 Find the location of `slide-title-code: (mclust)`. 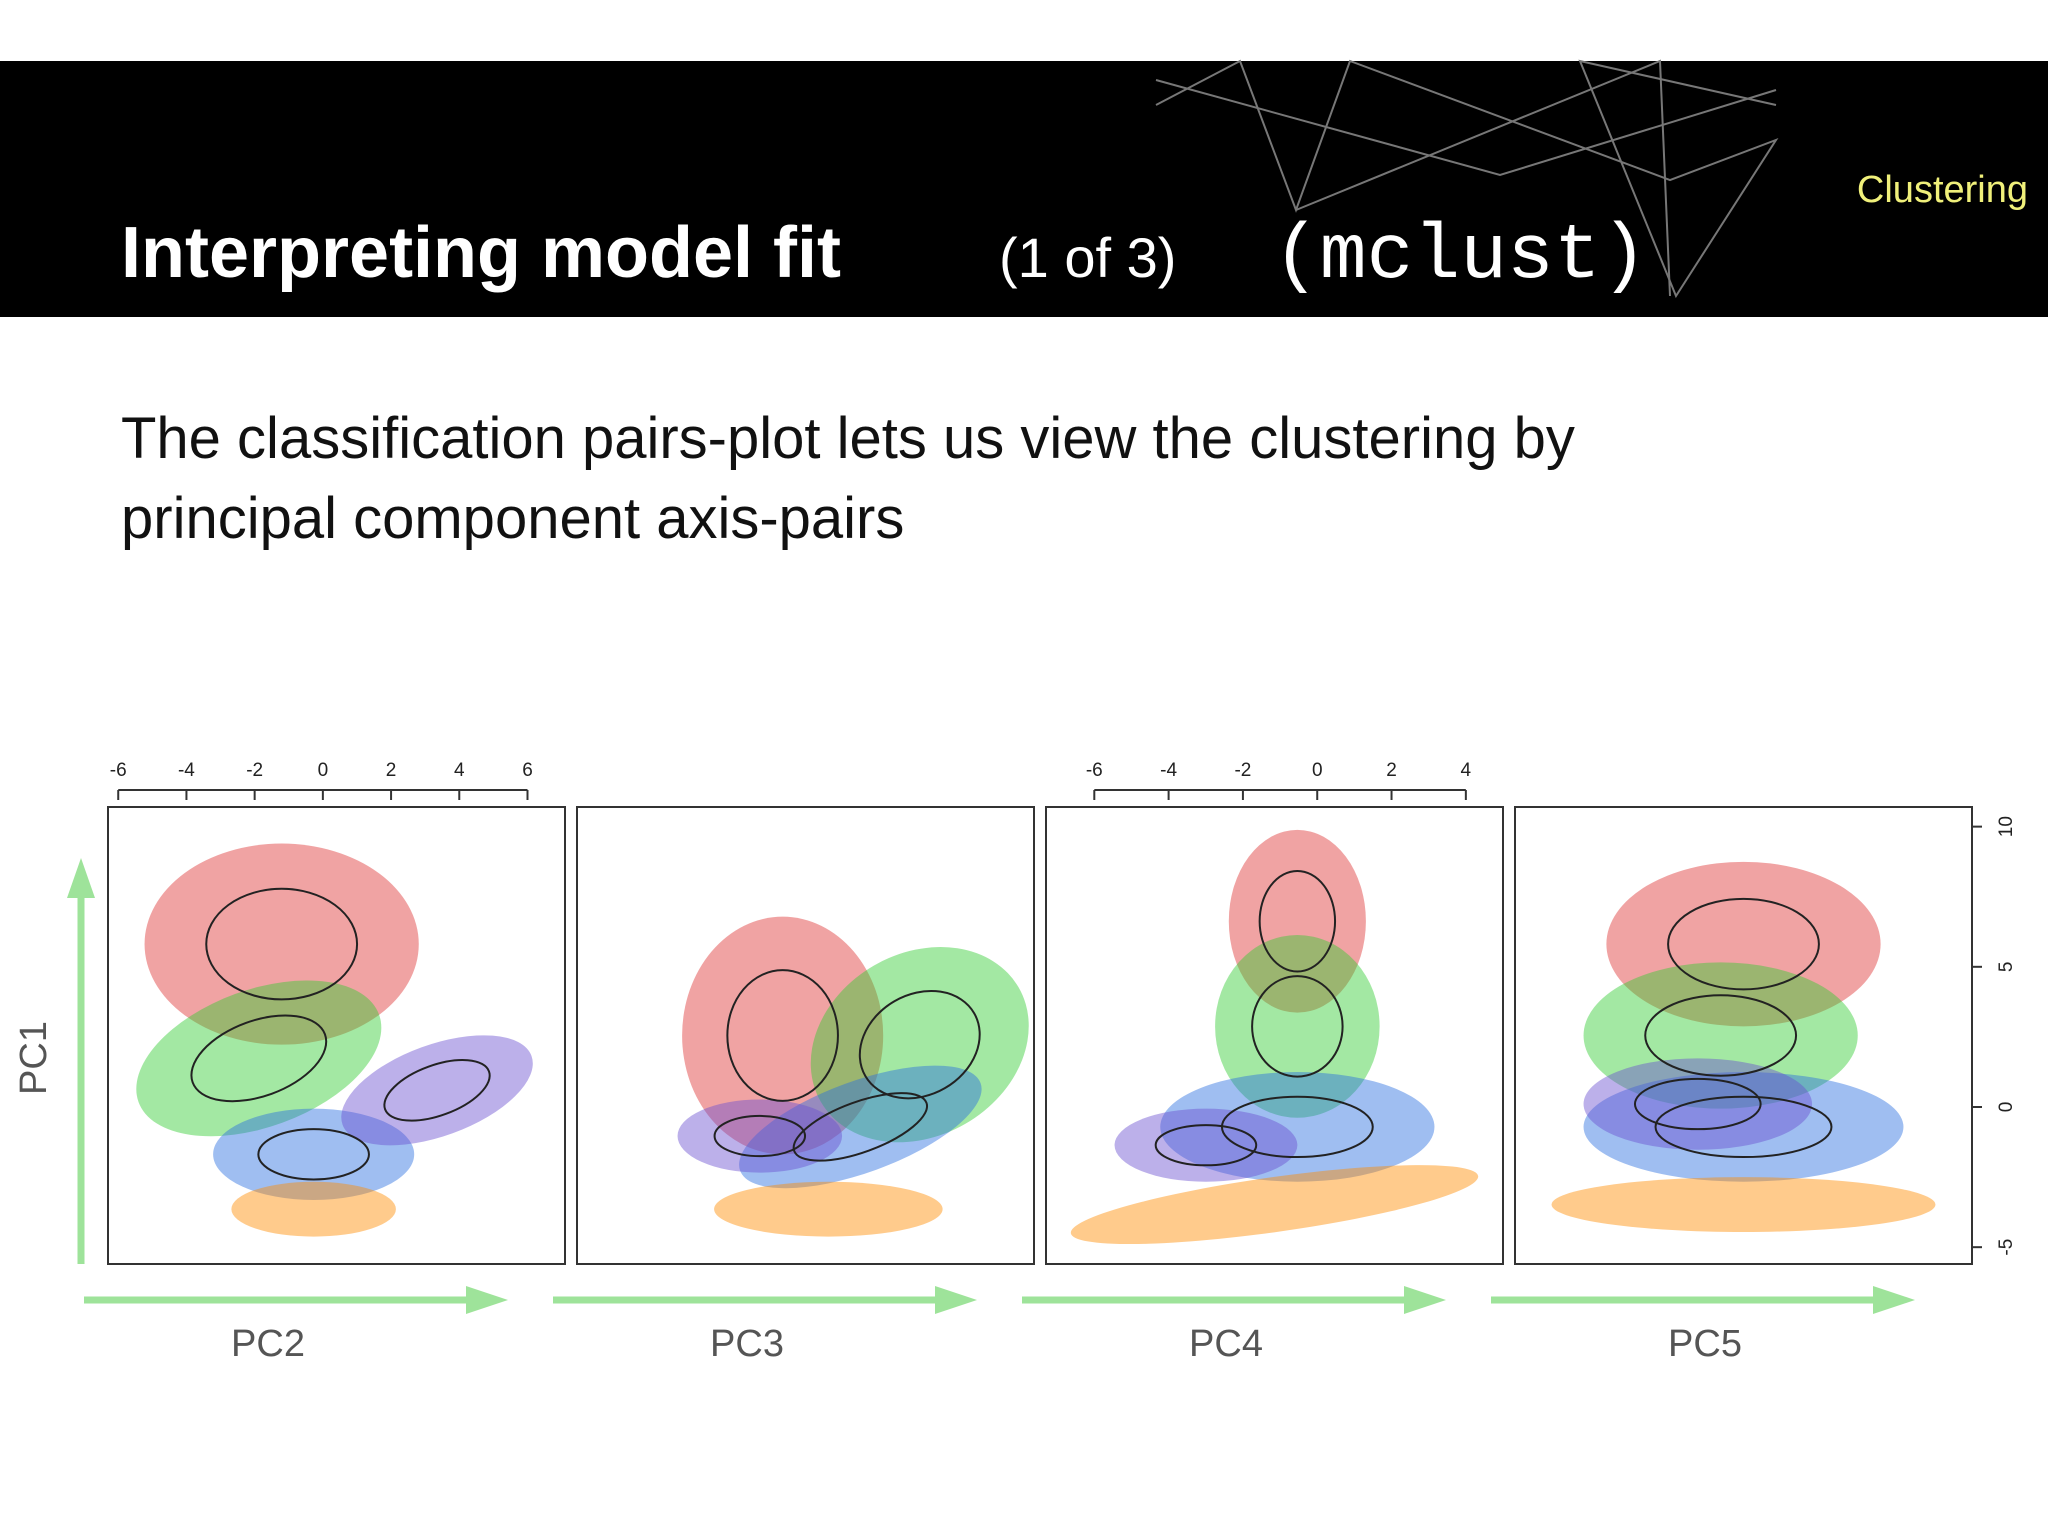

slide-title-code: (mclust) is located at coordinates (1460, 257).